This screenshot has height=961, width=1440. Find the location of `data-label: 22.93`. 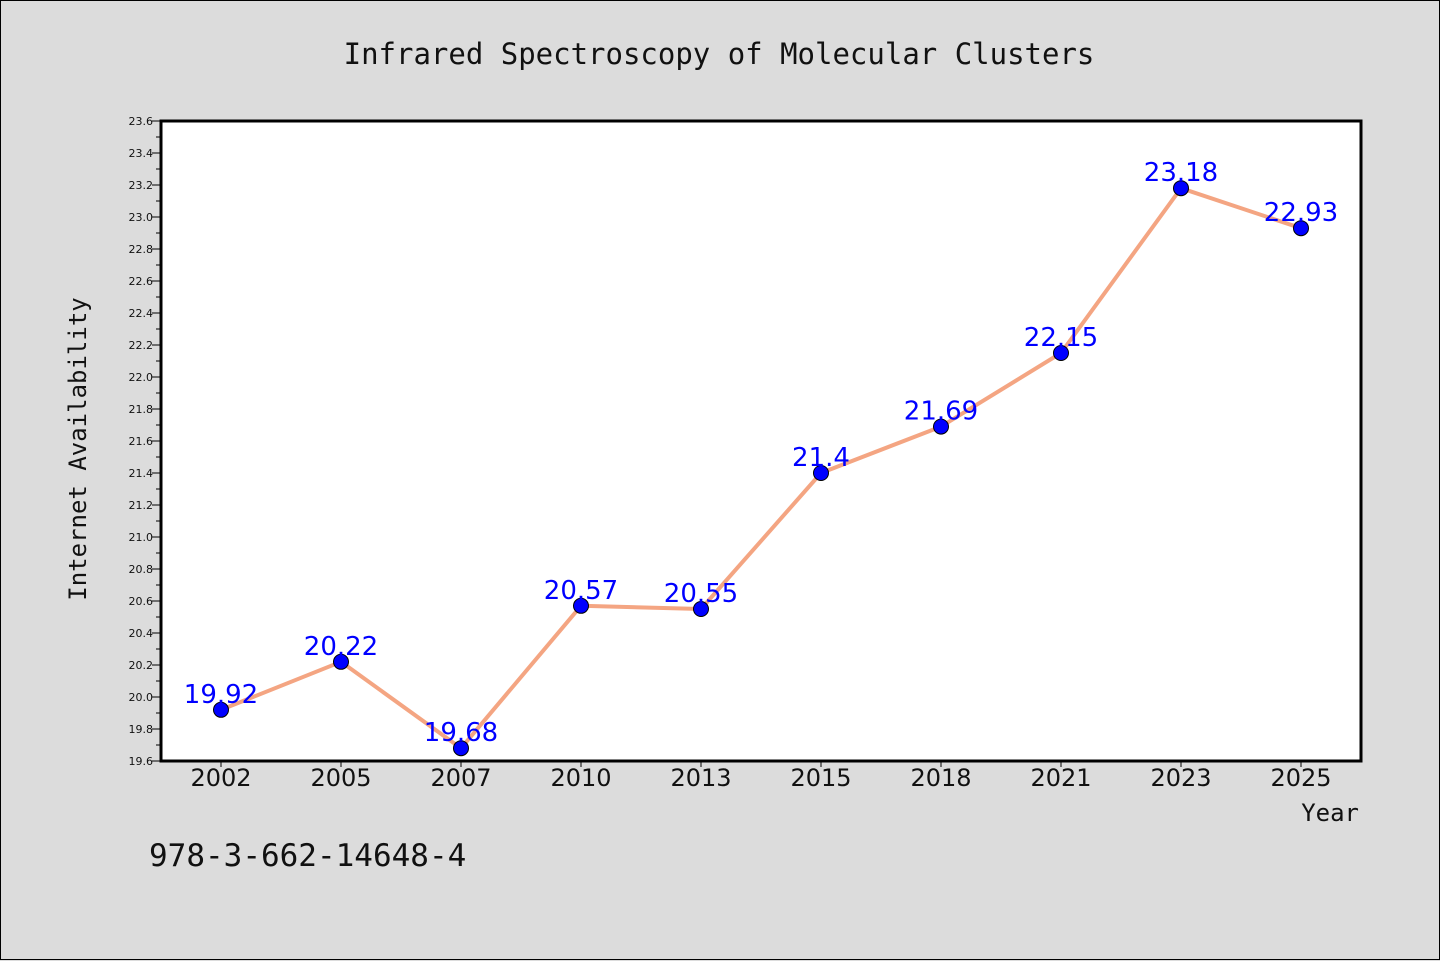

data-label: 22.93 is located at coordinates (1301, 213).